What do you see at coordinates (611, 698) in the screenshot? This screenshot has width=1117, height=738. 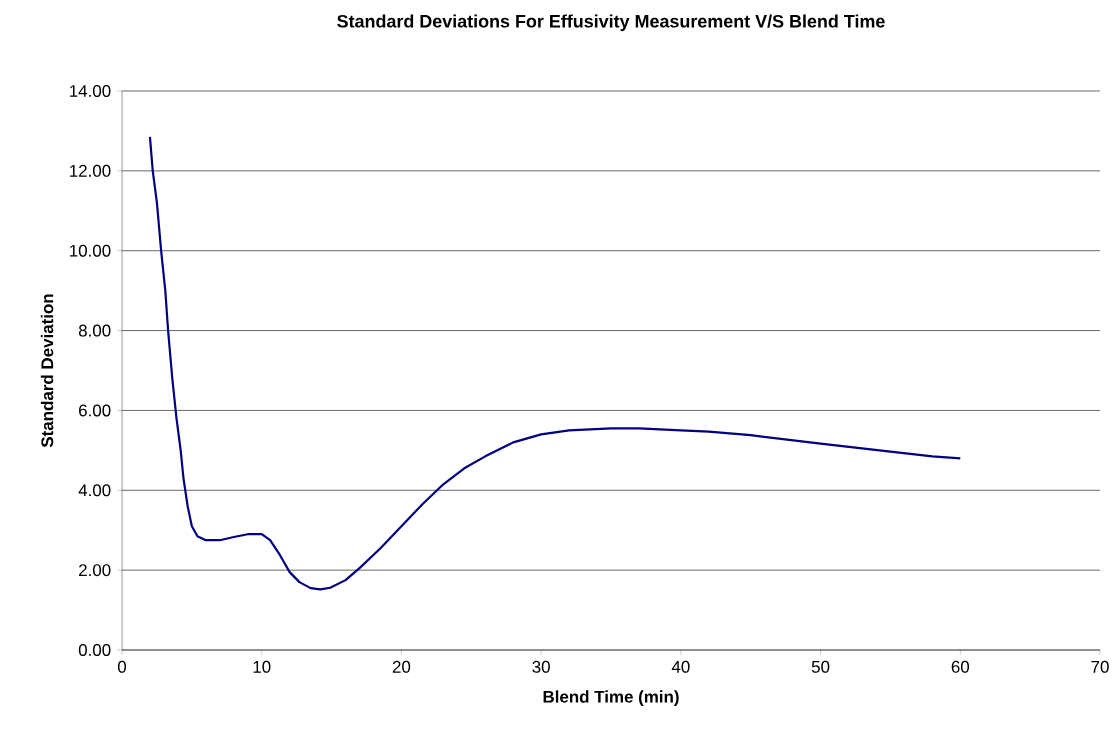 I see `x-axis-title: Blend Time (min)` at bounding box center [611, 698].